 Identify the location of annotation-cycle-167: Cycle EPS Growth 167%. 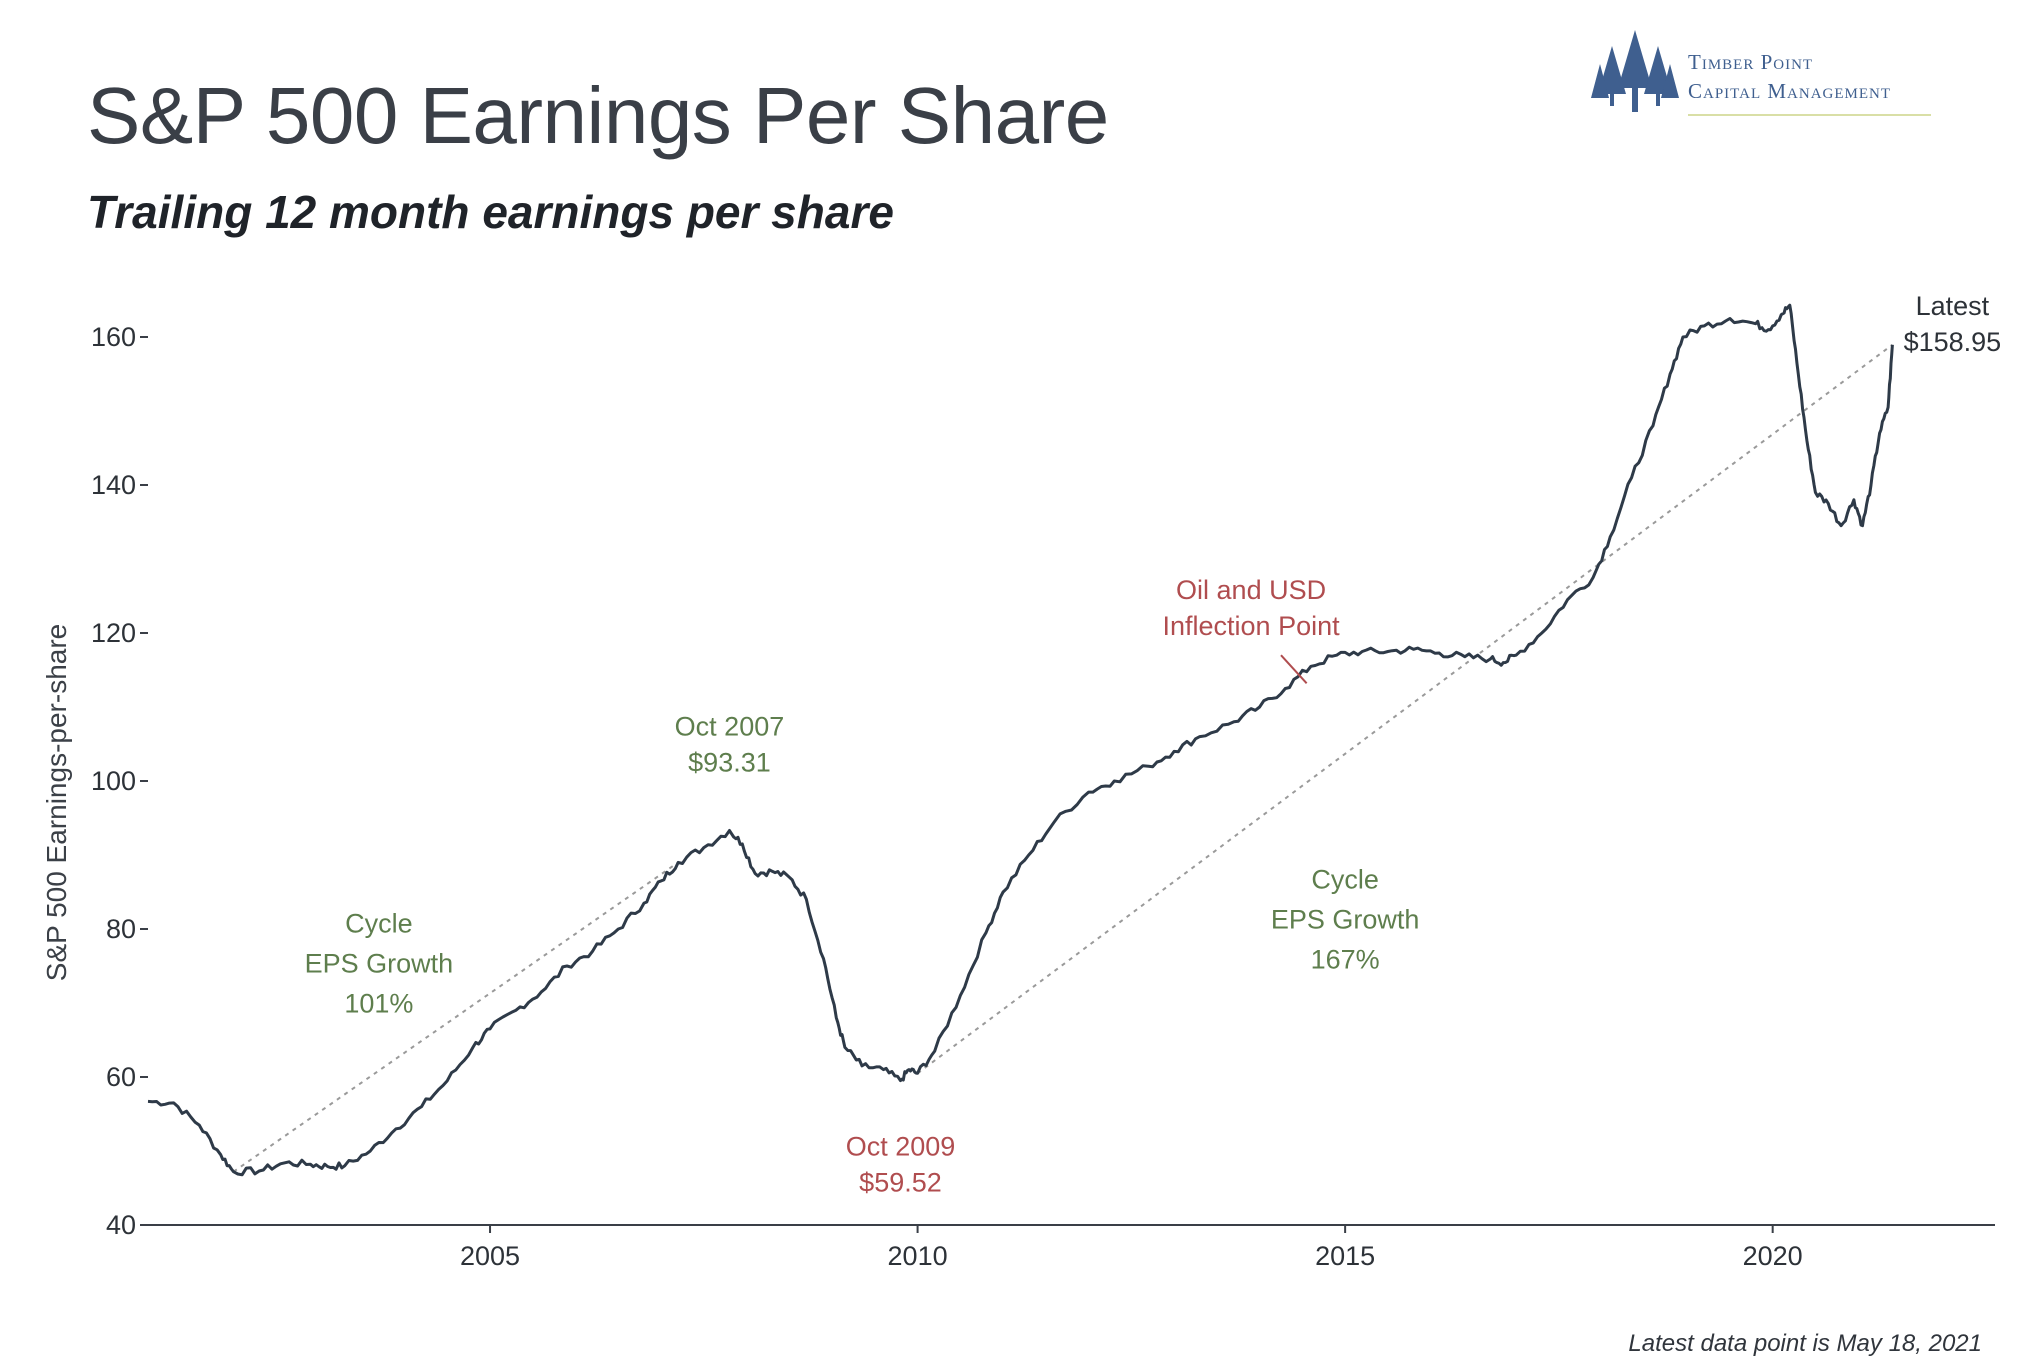
(1345, 919).